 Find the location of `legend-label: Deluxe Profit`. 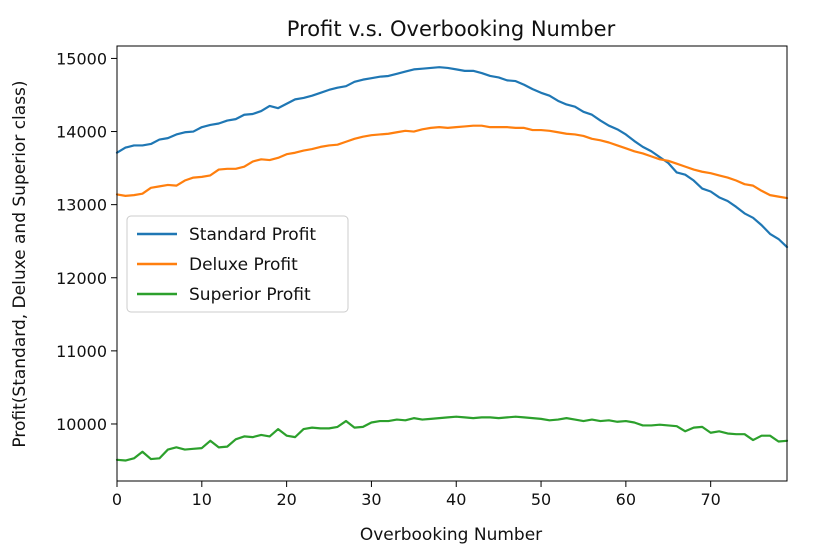

legend-label: Deluxe Profit is located at coordinates (243, 265).